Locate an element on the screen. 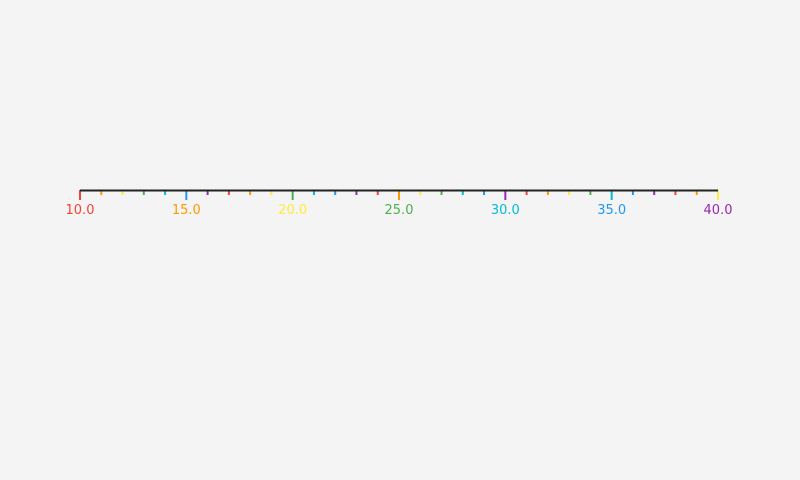 This screenshot has width=800, height=480. tick-label: 35.0 is located at coordinates (611, 210).